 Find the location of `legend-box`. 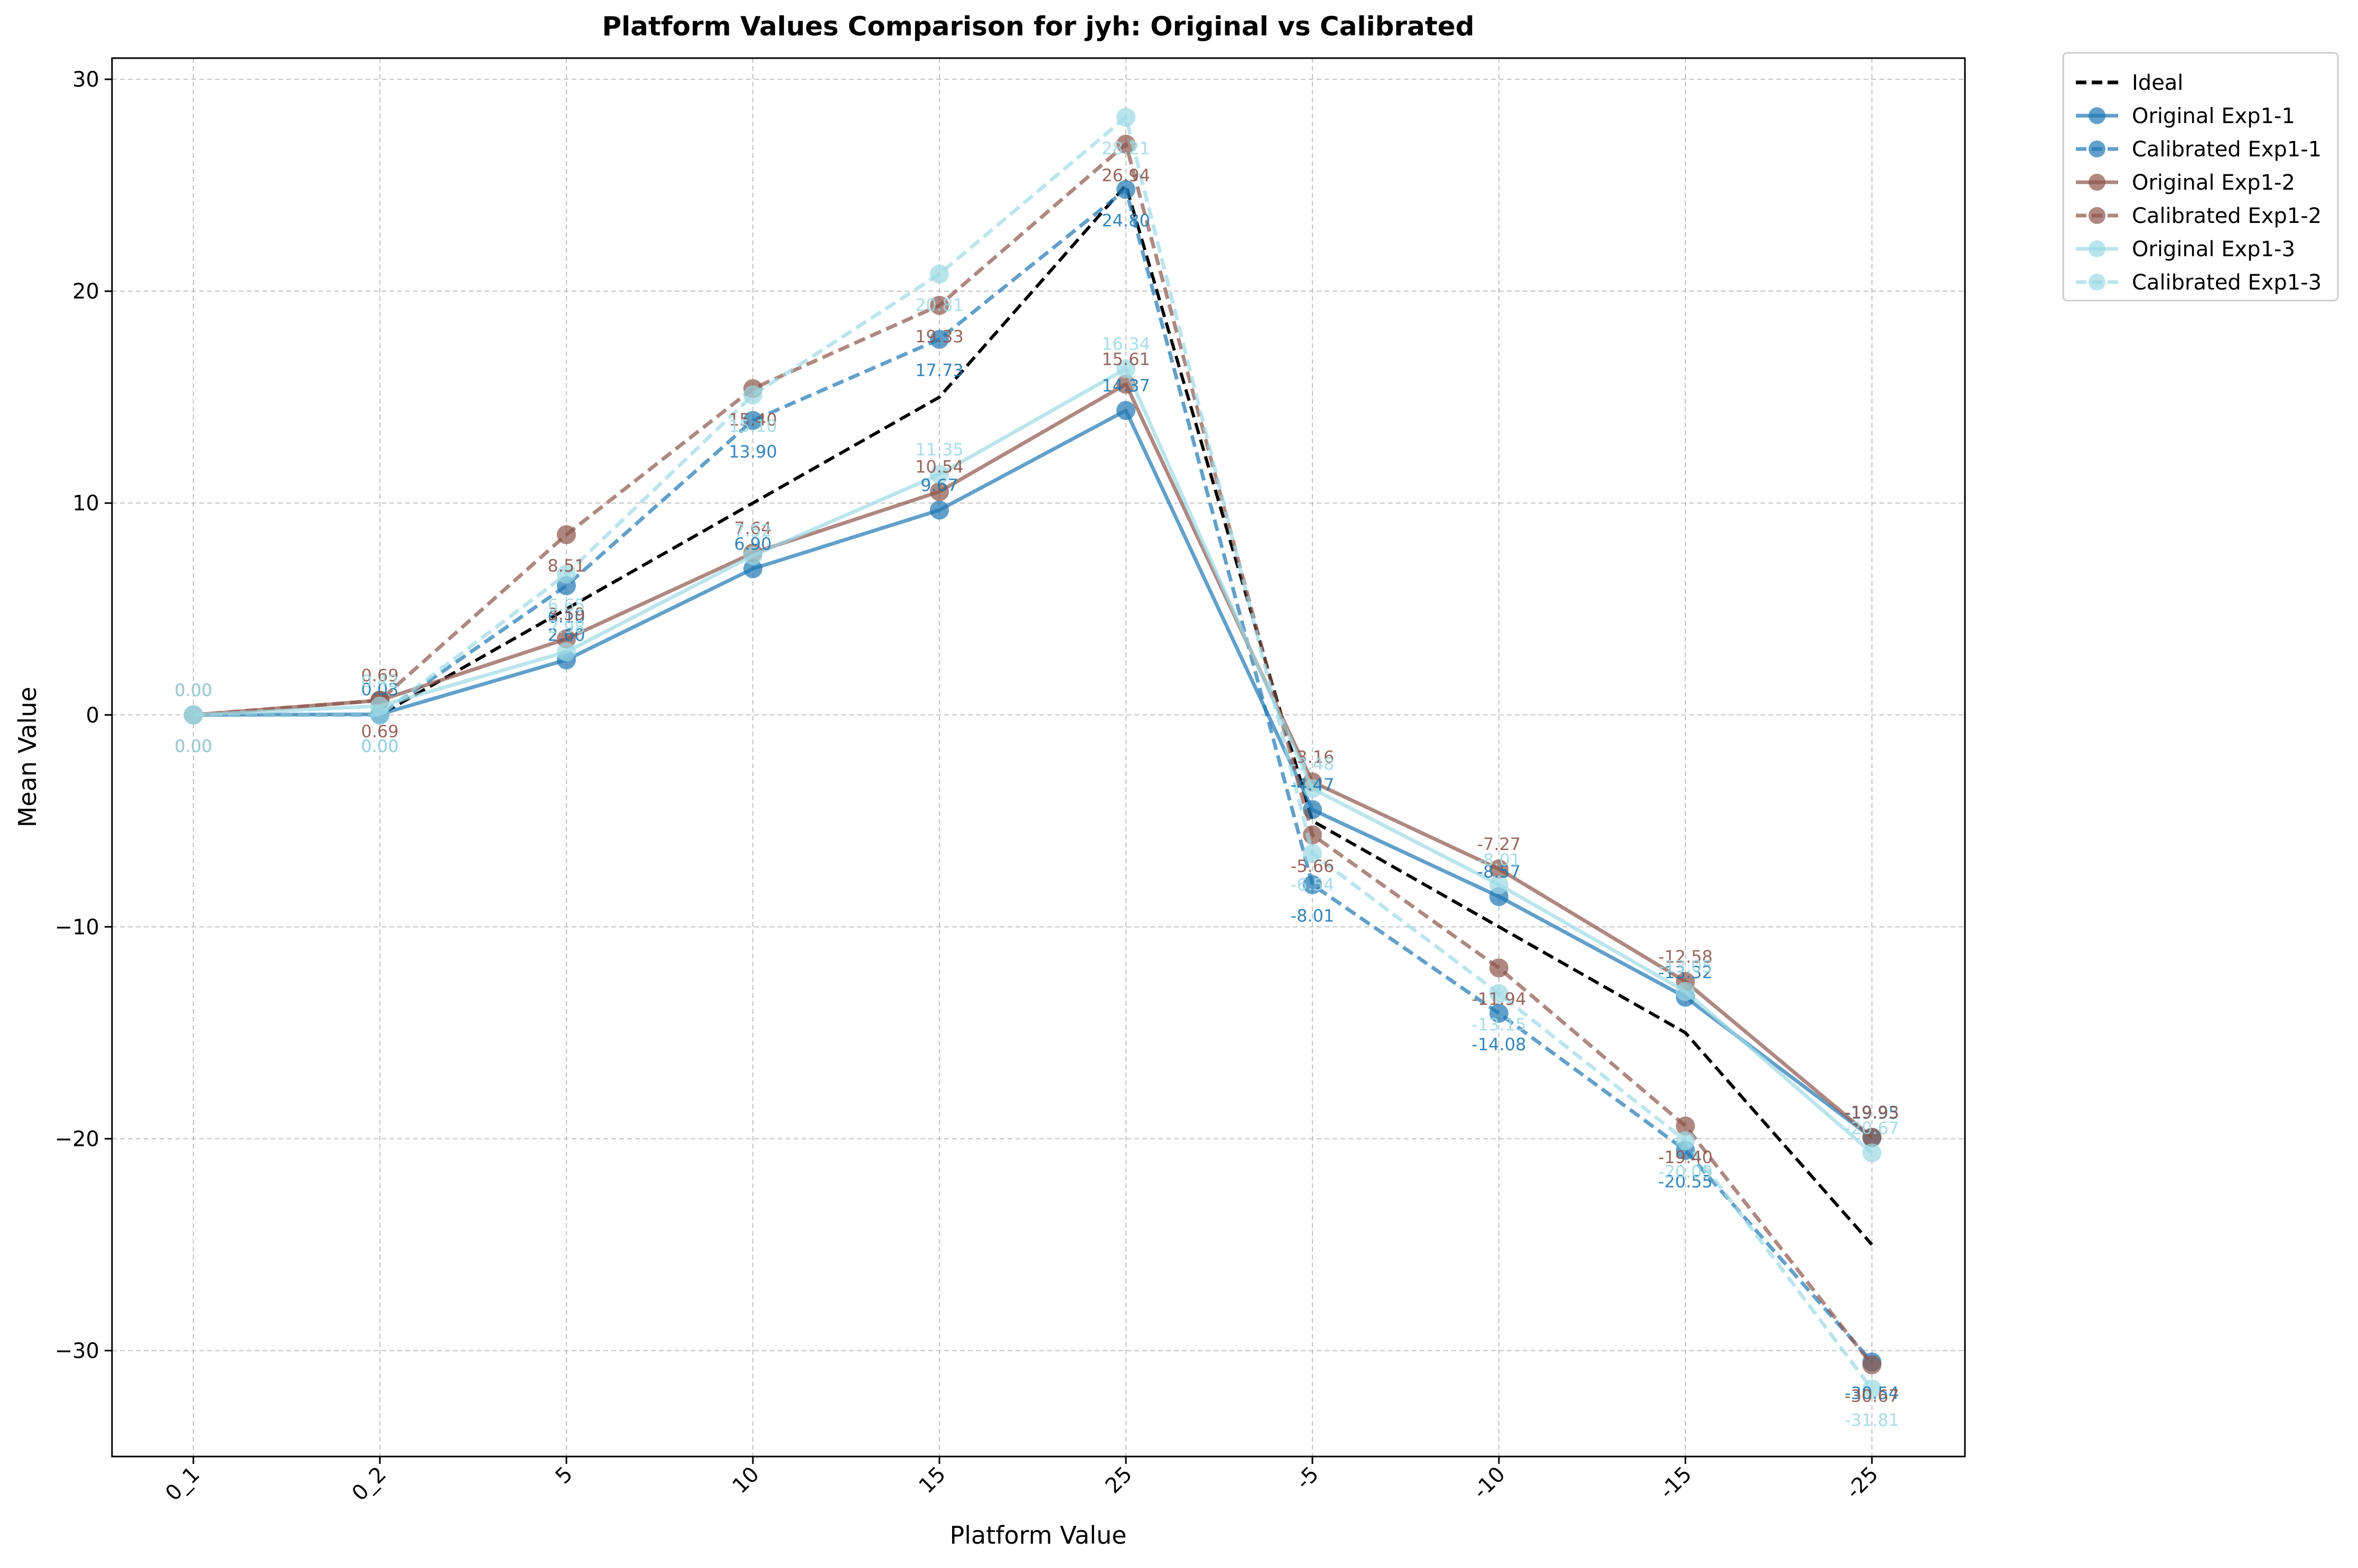

legend-box is located at coordinates (2200, 177).